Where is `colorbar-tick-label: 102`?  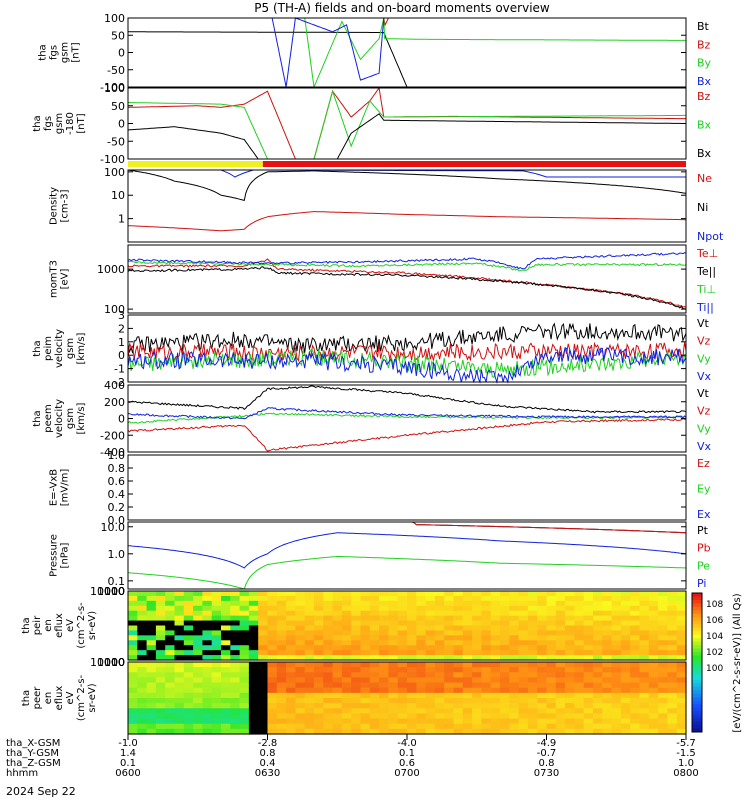
colorbar-tick-label: 102 is located at coordinates (714, 653).